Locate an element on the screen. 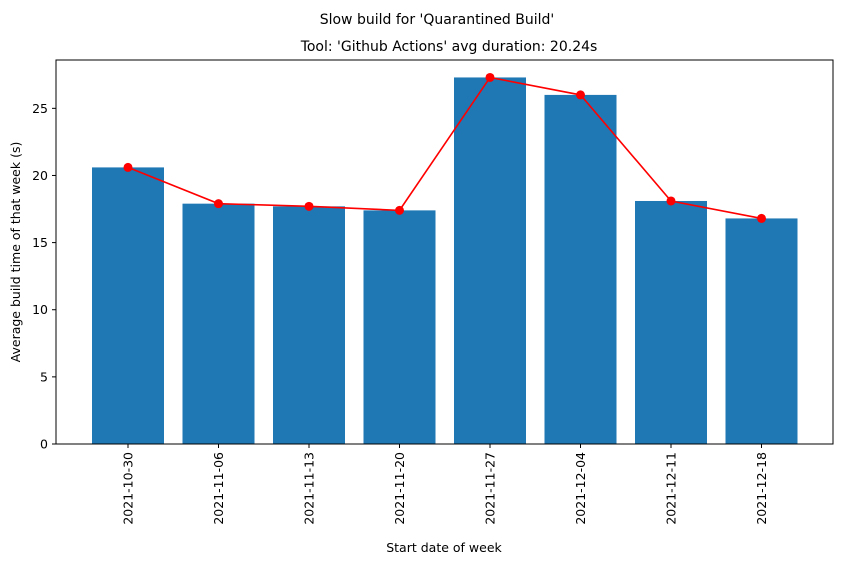 The image size is (841, 564). y-tick-label-0: 0 is located at coordinates (44, 444).